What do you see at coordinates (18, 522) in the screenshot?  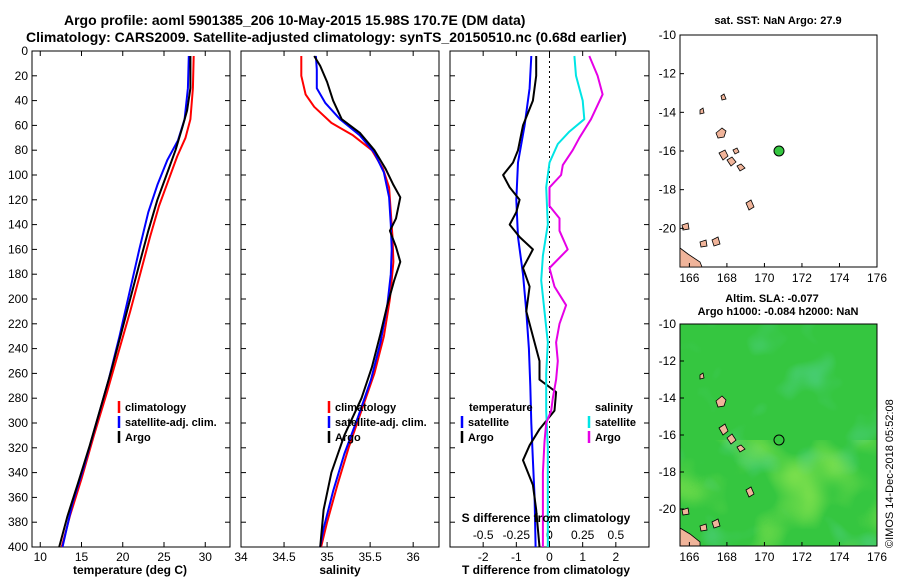 I see `y-tick-label: 380` at bounding box center [18, 522].